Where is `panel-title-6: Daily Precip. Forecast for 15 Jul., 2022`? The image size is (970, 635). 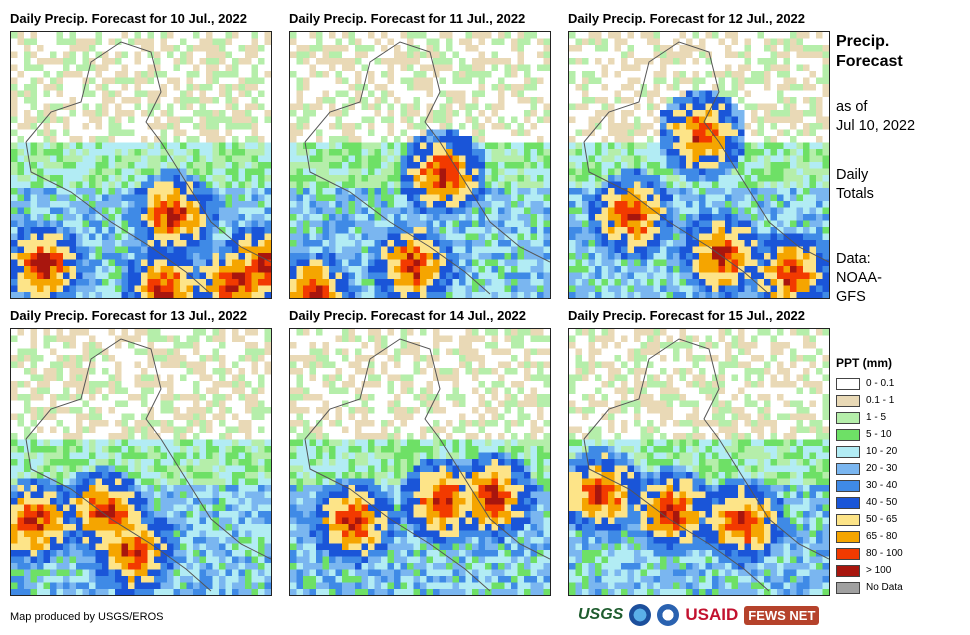 panel-title-6: Daily Precip. Forecast for 15 Jul., 2022 is located at coordinates (687, 315).